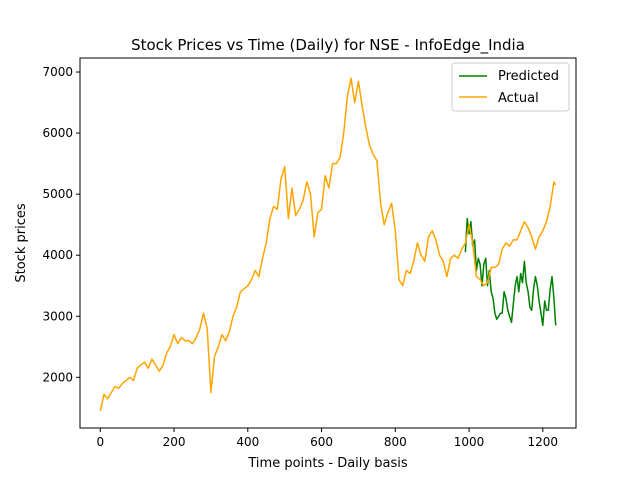 The width and height of the screenshot is (640, 480). I want to click on legend: Predicted Actual, so click(510, 87).